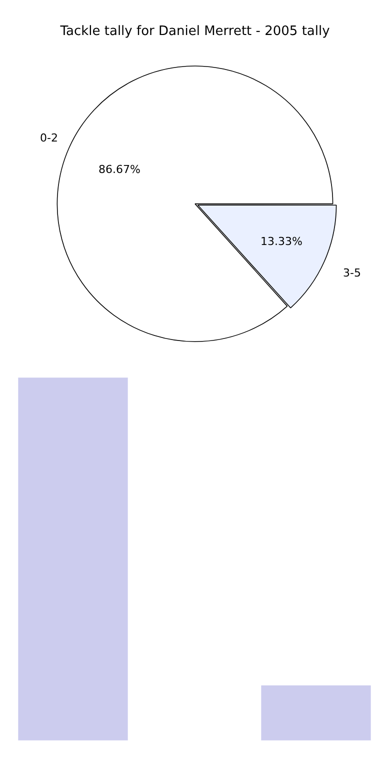 Image resolution: width=390 pixels, height=780 pixels. I want to click on data-label: 13.33%, so click(281, 241).